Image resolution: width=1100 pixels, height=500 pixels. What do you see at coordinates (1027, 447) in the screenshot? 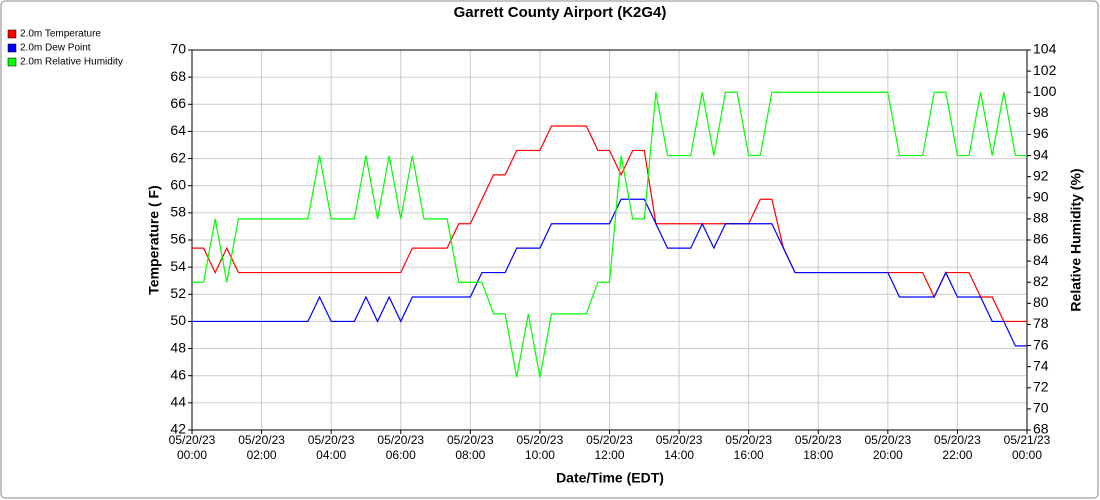
I see `x-tick-label: 05/21/23 00:00` at bounding box center [1027, 447].